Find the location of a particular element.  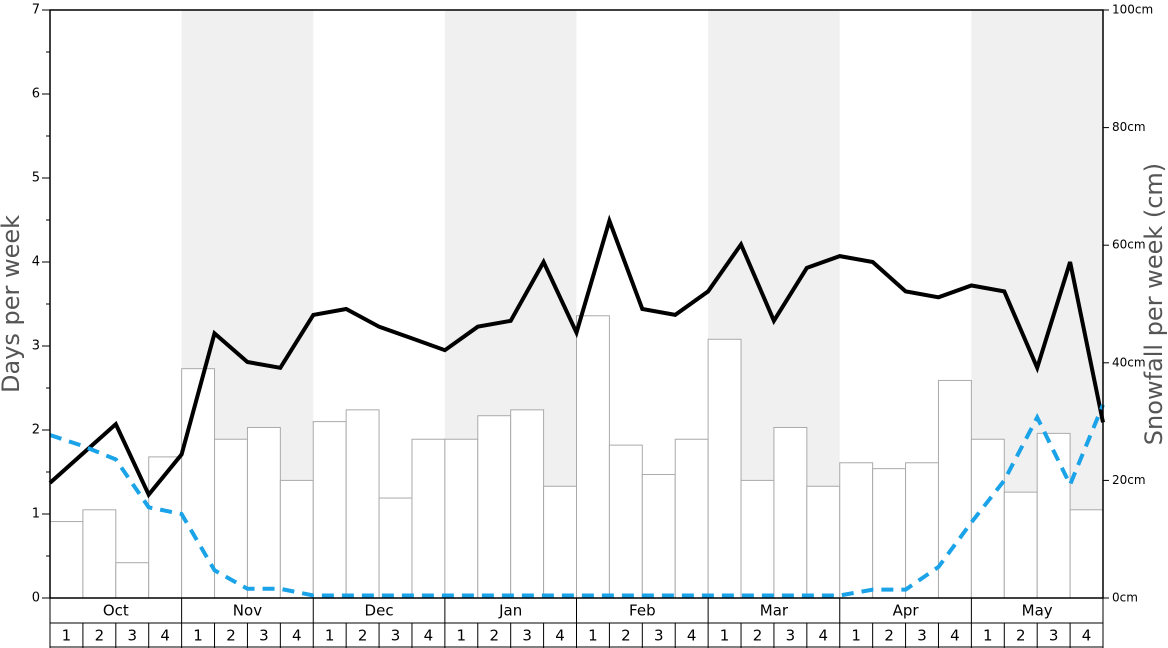

y2-tick-label: 100cm is located at coordinates (1132, 10).